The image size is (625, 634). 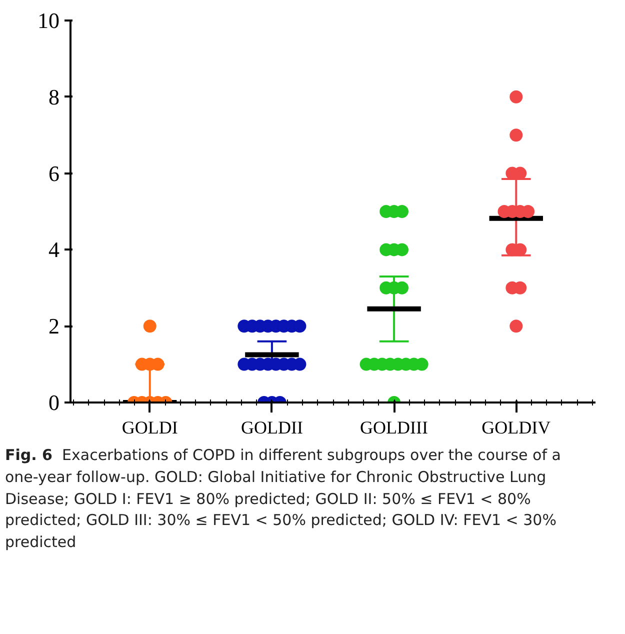 What do you see at coordinates (49, 20) in the screenshot?
I see `y-tick-label: 10` at bounding box center [49, 20].